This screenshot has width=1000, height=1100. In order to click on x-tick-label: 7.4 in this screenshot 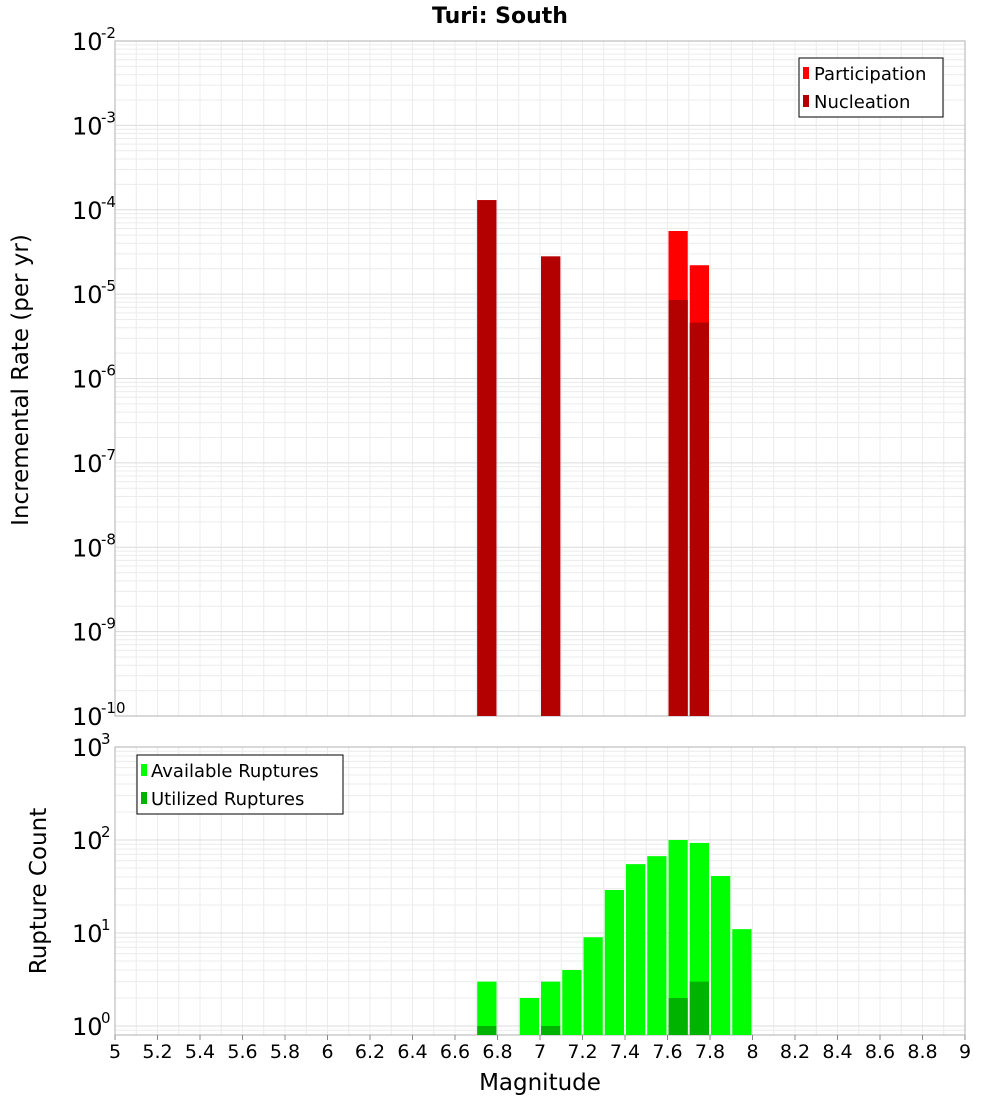, I will do `click(625, 1052)`.